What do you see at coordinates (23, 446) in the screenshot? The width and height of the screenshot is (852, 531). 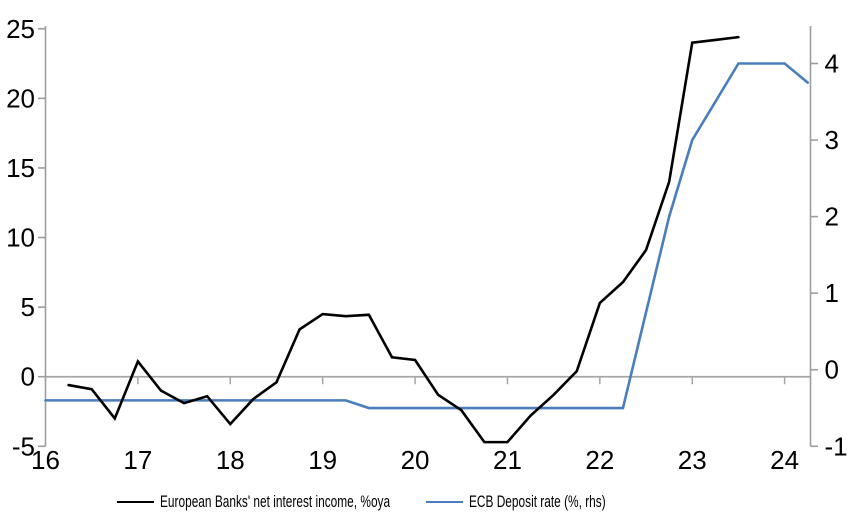 I see `left-tick-label: -5` at bounding box center [23, 446].